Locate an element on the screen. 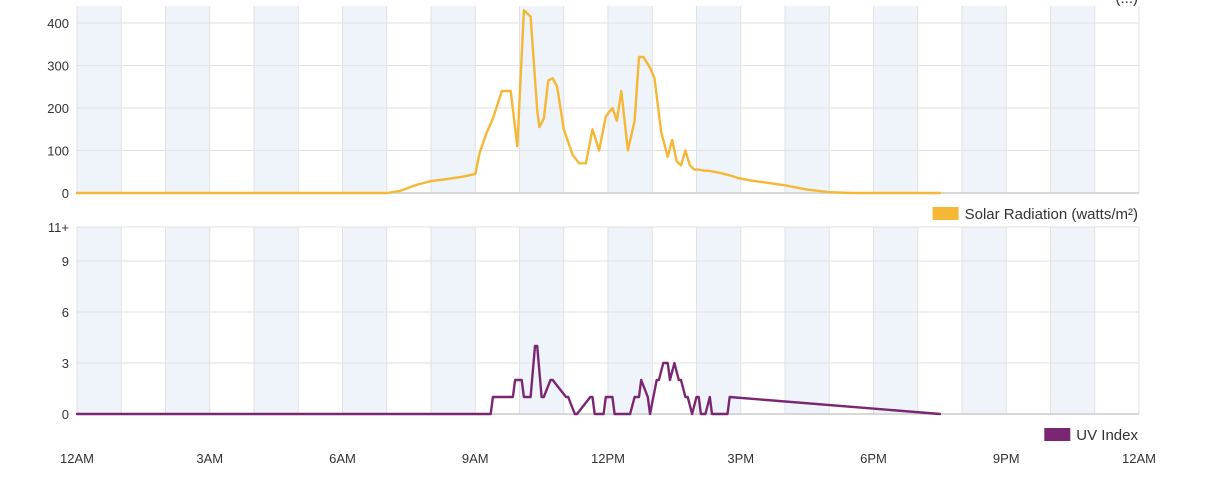 This screenshot has height=496, width=1213. x-tick-label: 6PM is located at coordinates (873, 458).